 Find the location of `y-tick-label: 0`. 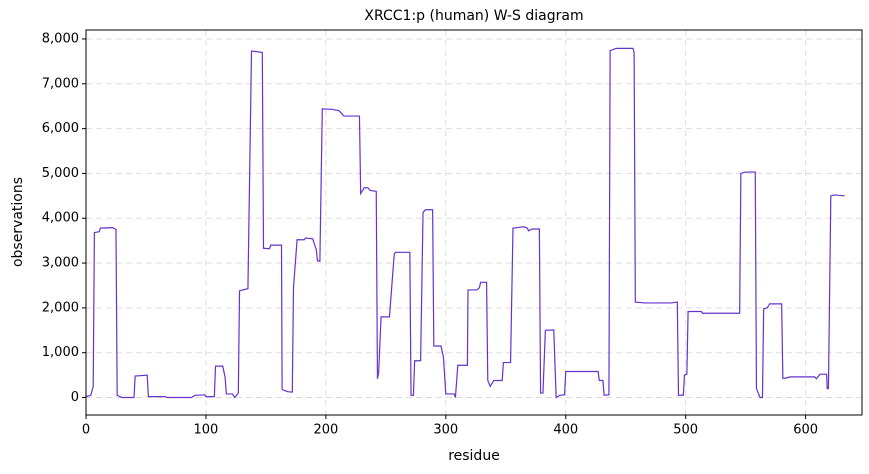

y-tick-label: 0 is located at coordinates (75, 397).